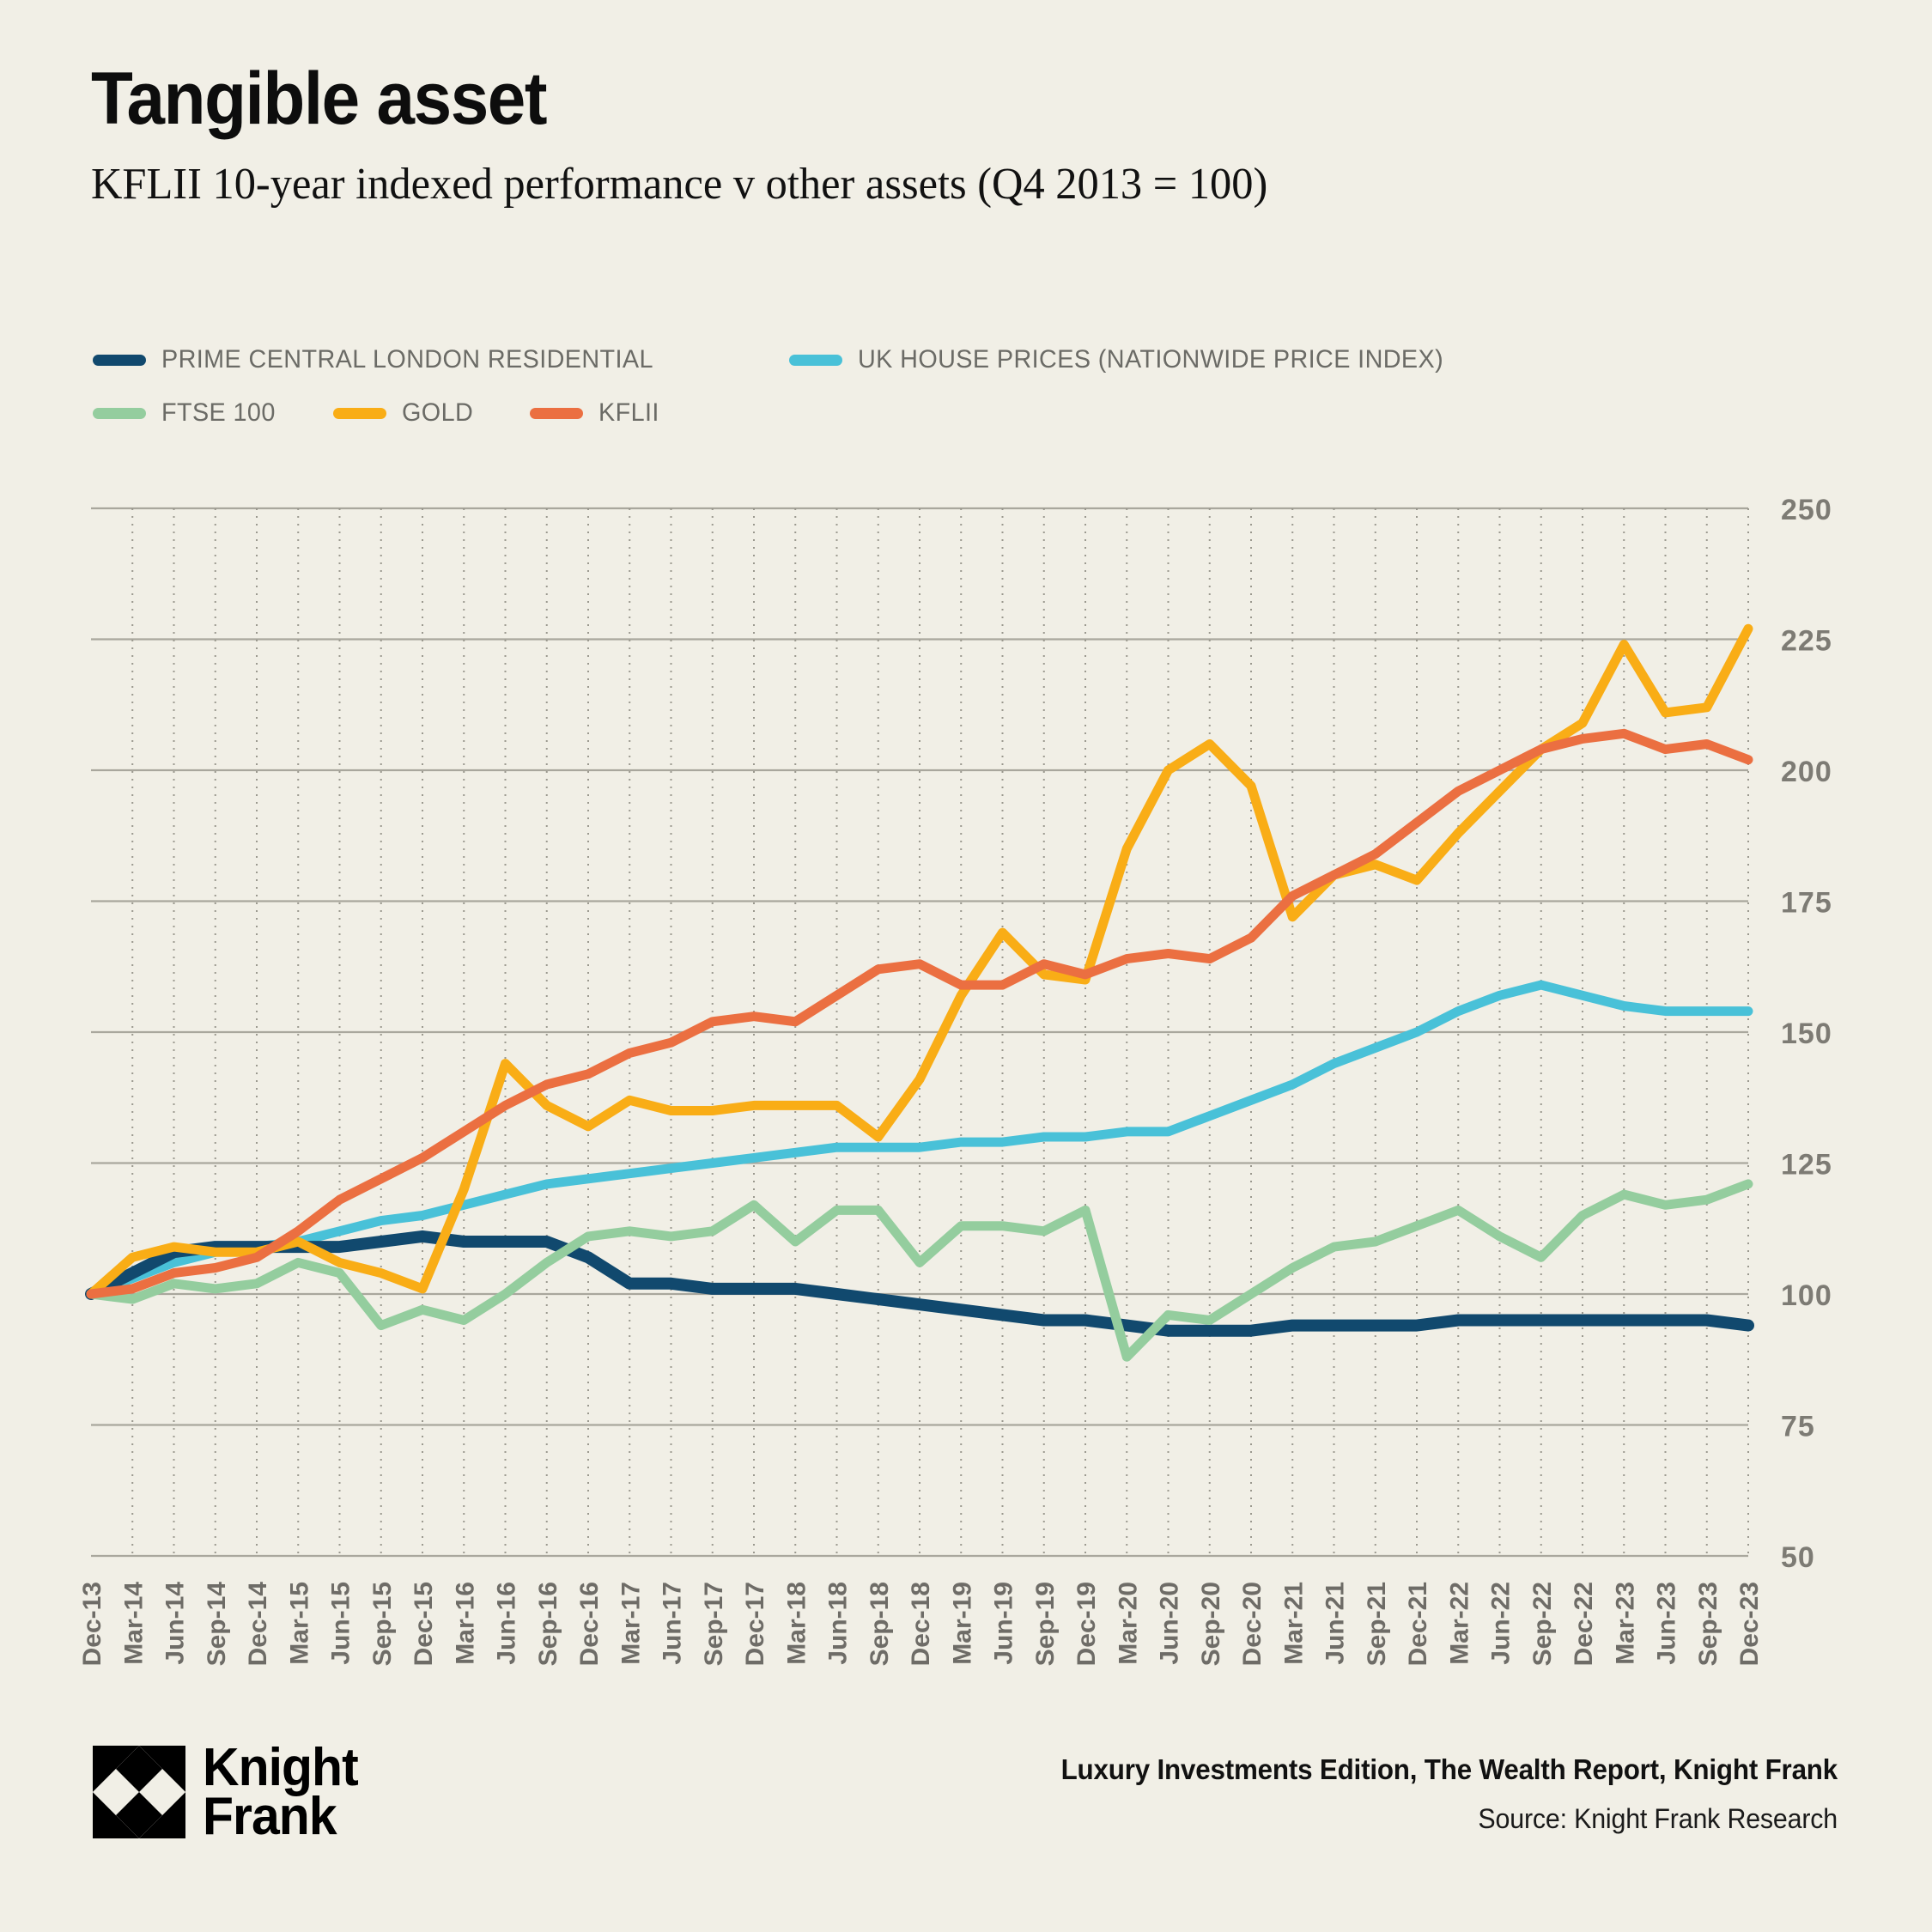 The image size is (1932, 1932). I want to click on legend-item-kflii: KFLII, so click(596, 413).